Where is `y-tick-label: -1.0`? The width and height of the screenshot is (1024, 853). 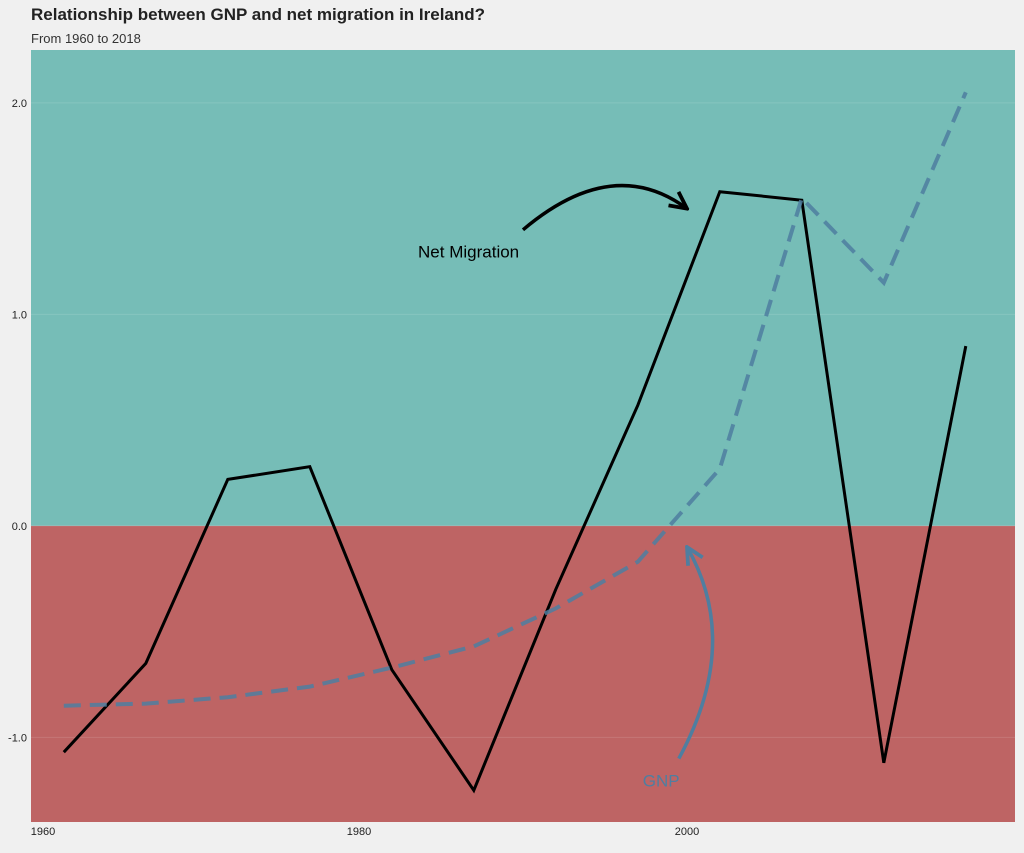
y-tick-label: -1.0 is located at coordinates (17, 738).